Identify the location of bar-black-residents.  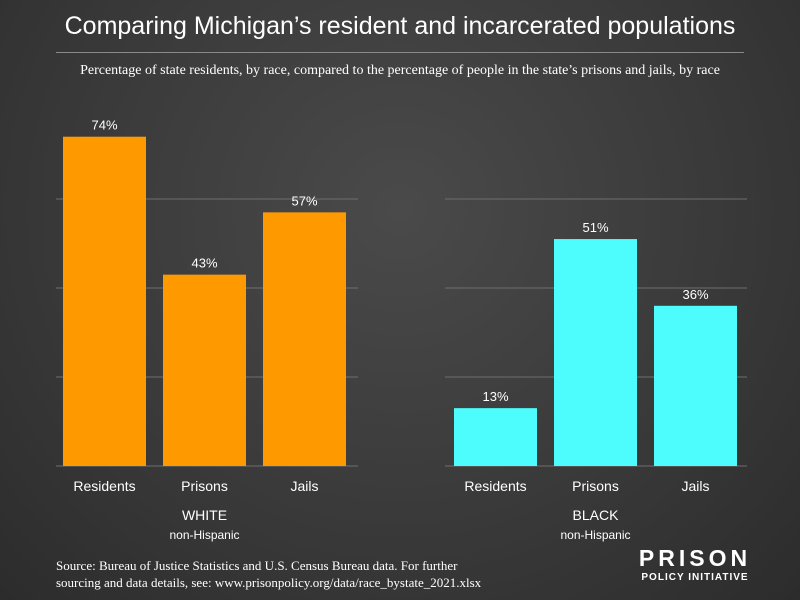
(495, 437).